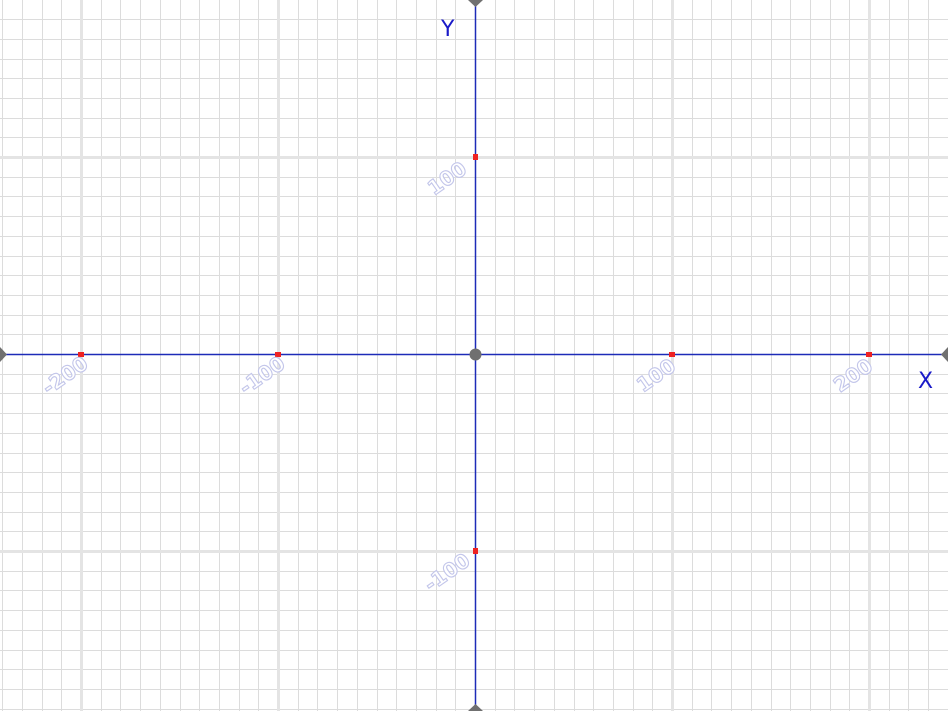  What do you see at coordinates (447, 29) in the screenshot?
I see `y-axis-label: Y` at bounding box center [447, 29].